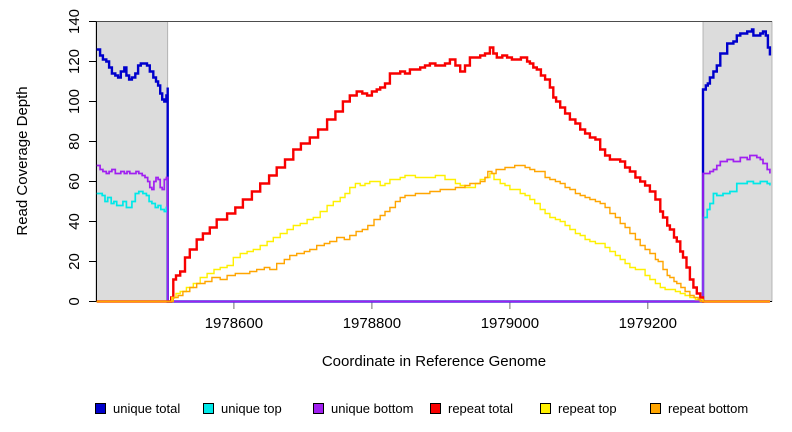  Describe the element at coordinates (132, 161) in the screenshot. I see `masked-region-masked-left` at that location.